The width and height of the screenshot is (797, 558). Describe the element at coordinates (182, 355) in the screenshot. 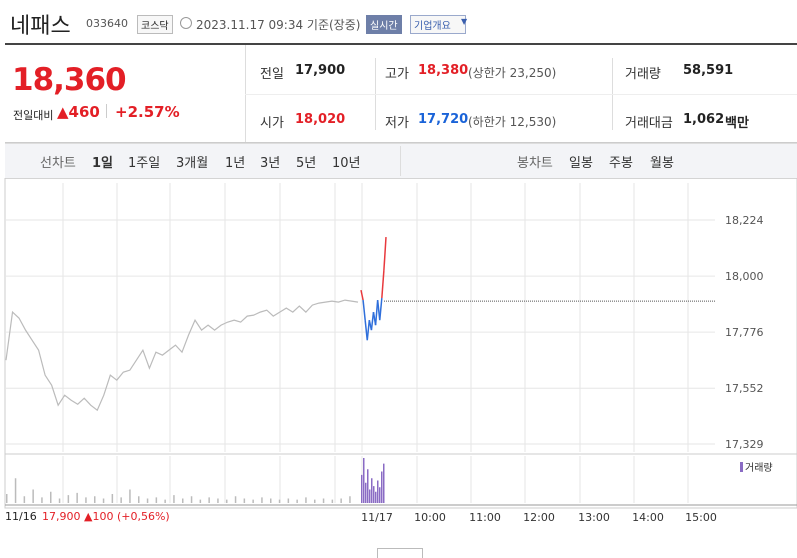

I see `prev-day-line` at that location.